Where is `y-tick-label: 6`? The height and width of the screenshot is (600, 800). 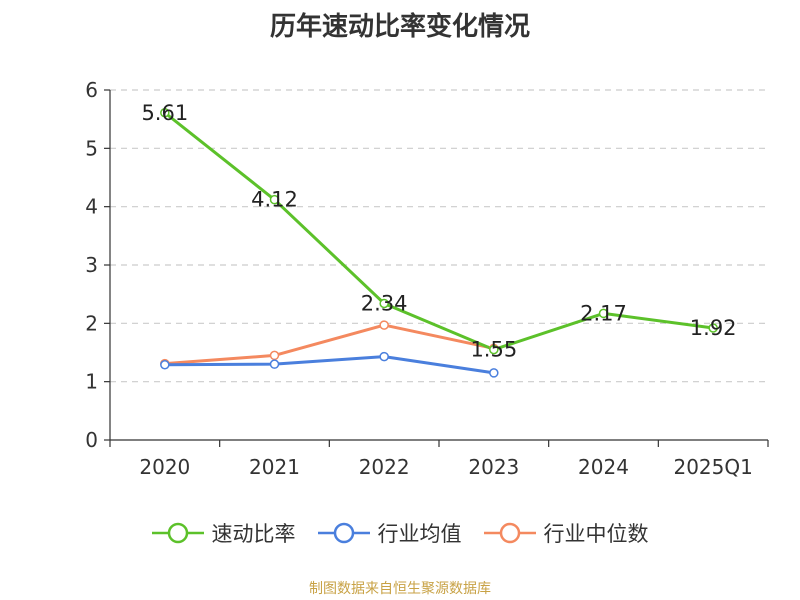
y-tick-label: 6 is located at coordinates (91, 90).